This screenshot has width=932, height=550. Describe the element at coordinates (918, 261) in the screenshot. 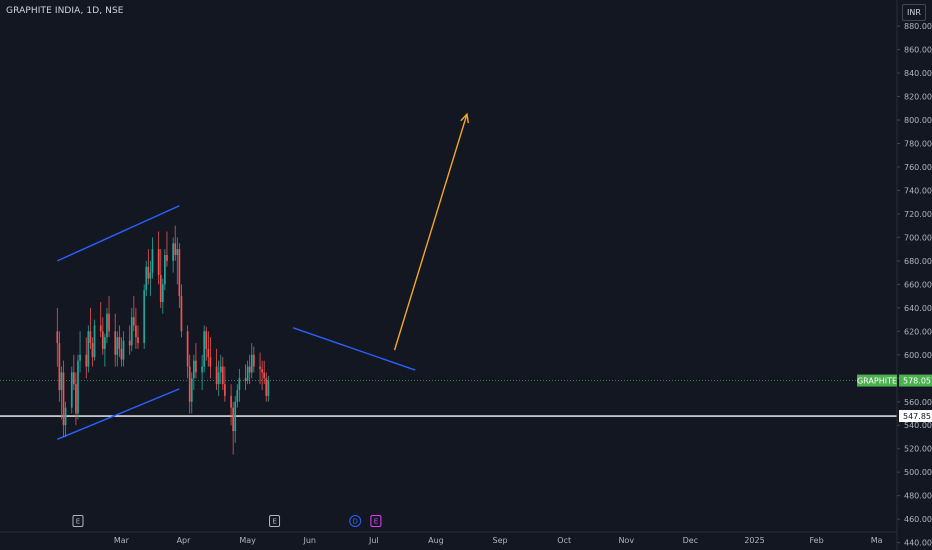

I see `y-tick-label: 680.00` at that location.